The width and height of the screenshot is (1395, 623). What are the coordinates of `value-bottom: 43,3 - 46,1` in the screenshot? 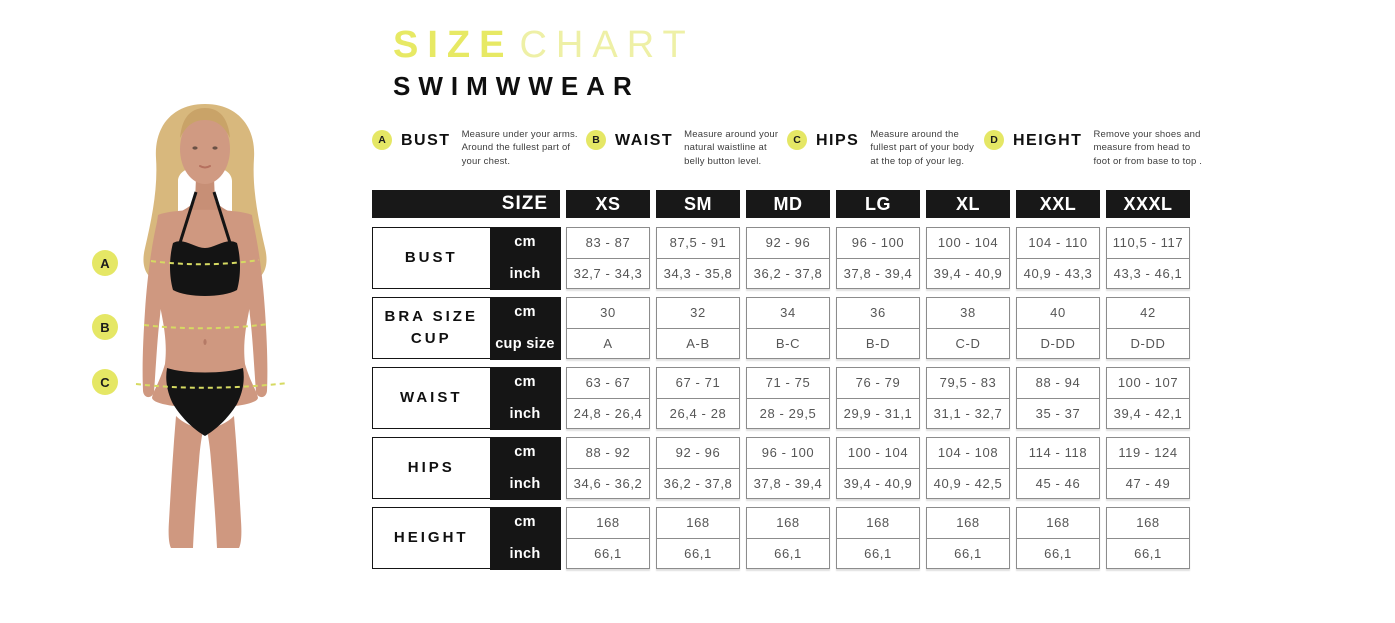 It's located at (1148, 273).